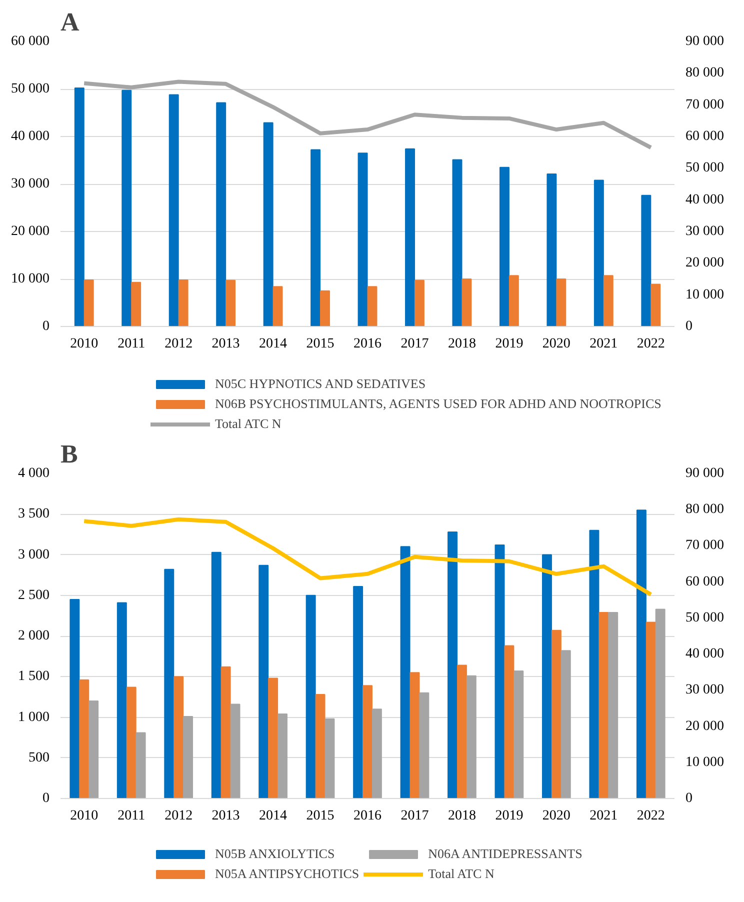 Image resolution: width=744 pixels, height=902 pixels. Describe the element at coordinates (556, 816) in the screenshot. I see `x-tick-label: 2020` at that location.